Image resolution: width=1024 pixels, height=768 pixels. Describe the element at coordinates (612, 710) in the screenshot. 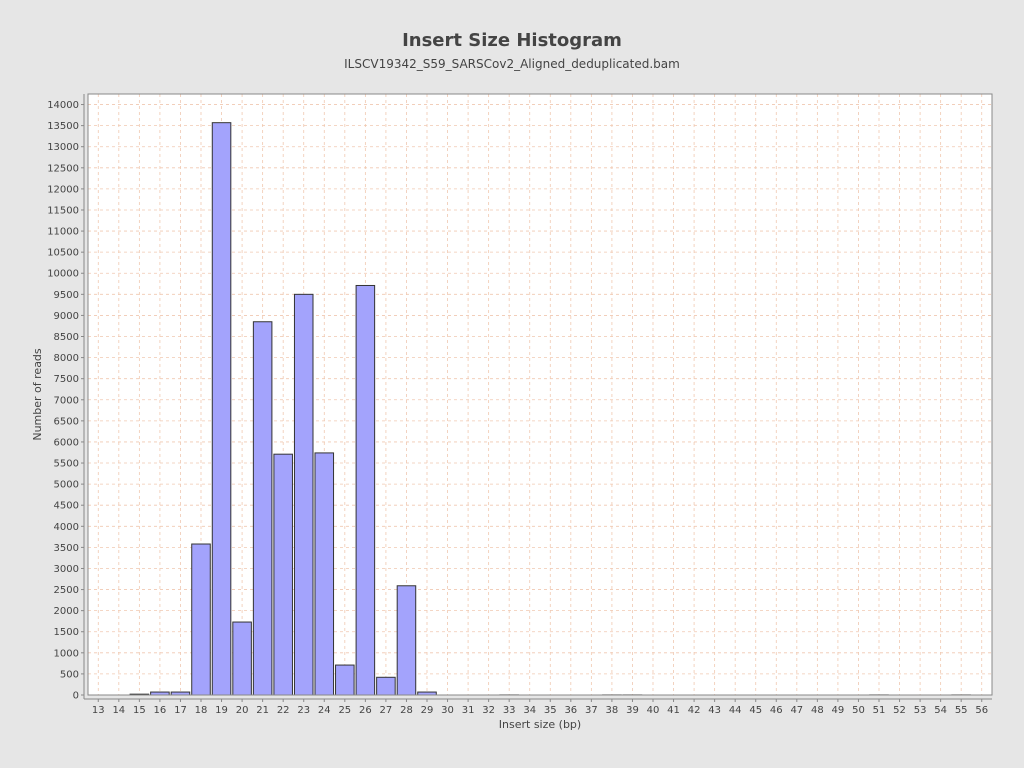

I see `x-tick-label: 38` at that location.